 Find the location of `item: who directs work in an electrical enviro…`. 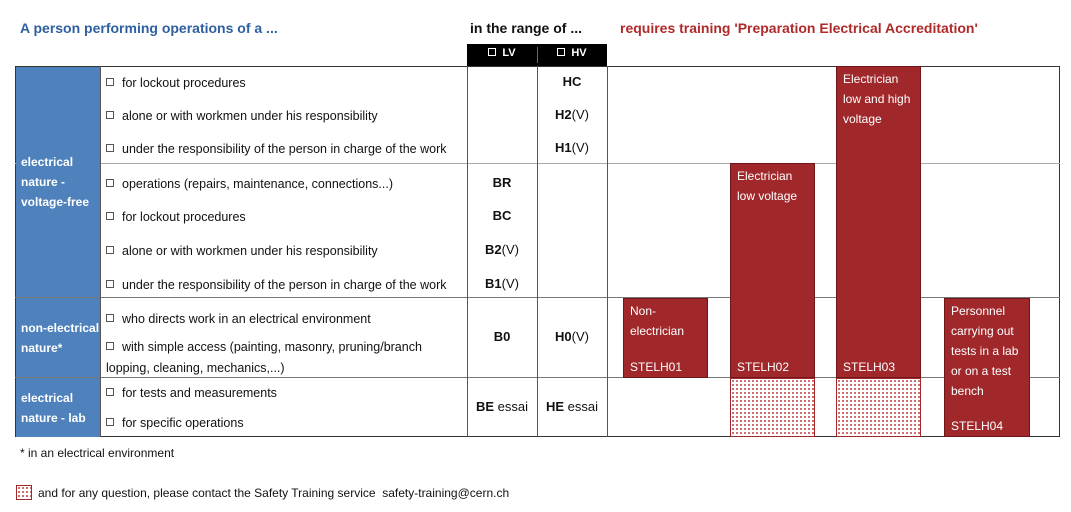

item: who directs work in an electrical enviro… is located at coordinates (282, 319).